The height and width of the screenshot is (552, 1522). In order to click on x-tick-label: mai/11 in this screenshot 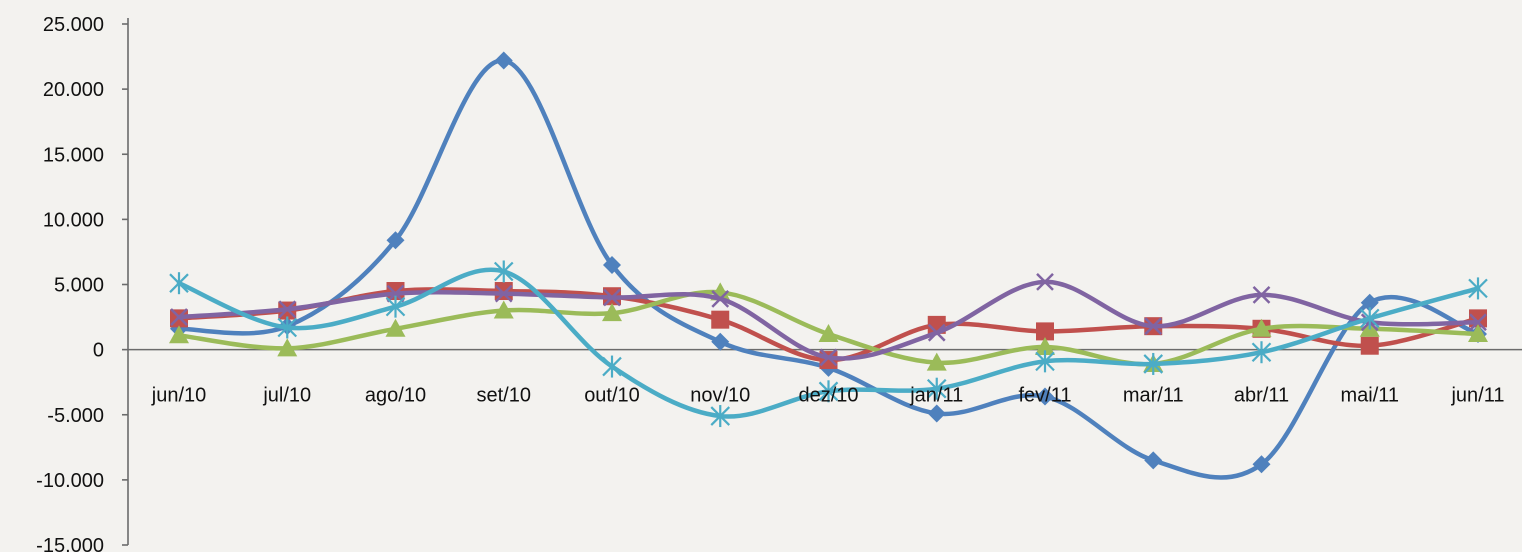, I will do `click(1369, 396)`.